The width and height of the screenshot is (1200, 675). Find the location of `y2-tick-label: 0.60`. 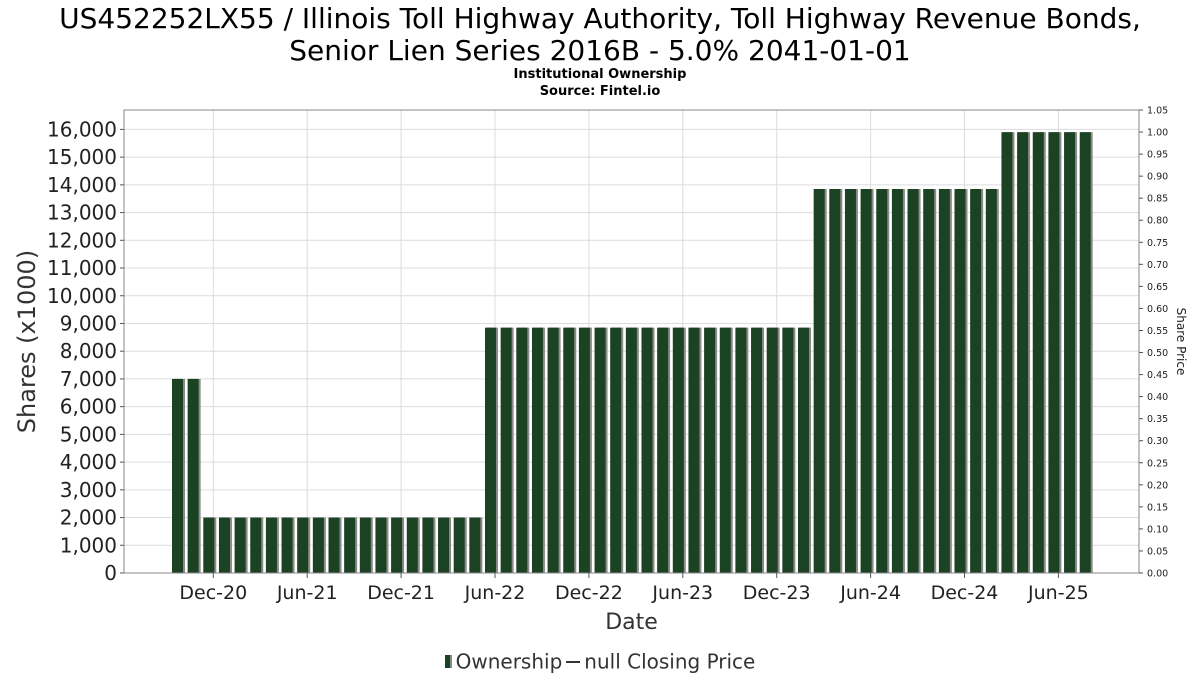

y2-tick-label: 0.60 is located at coordinates (1157, 309).